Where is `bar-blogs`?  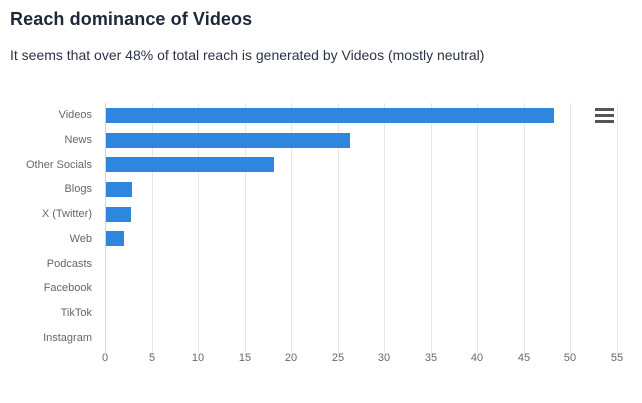
bar-blogs is located at coordinates (119, 189).